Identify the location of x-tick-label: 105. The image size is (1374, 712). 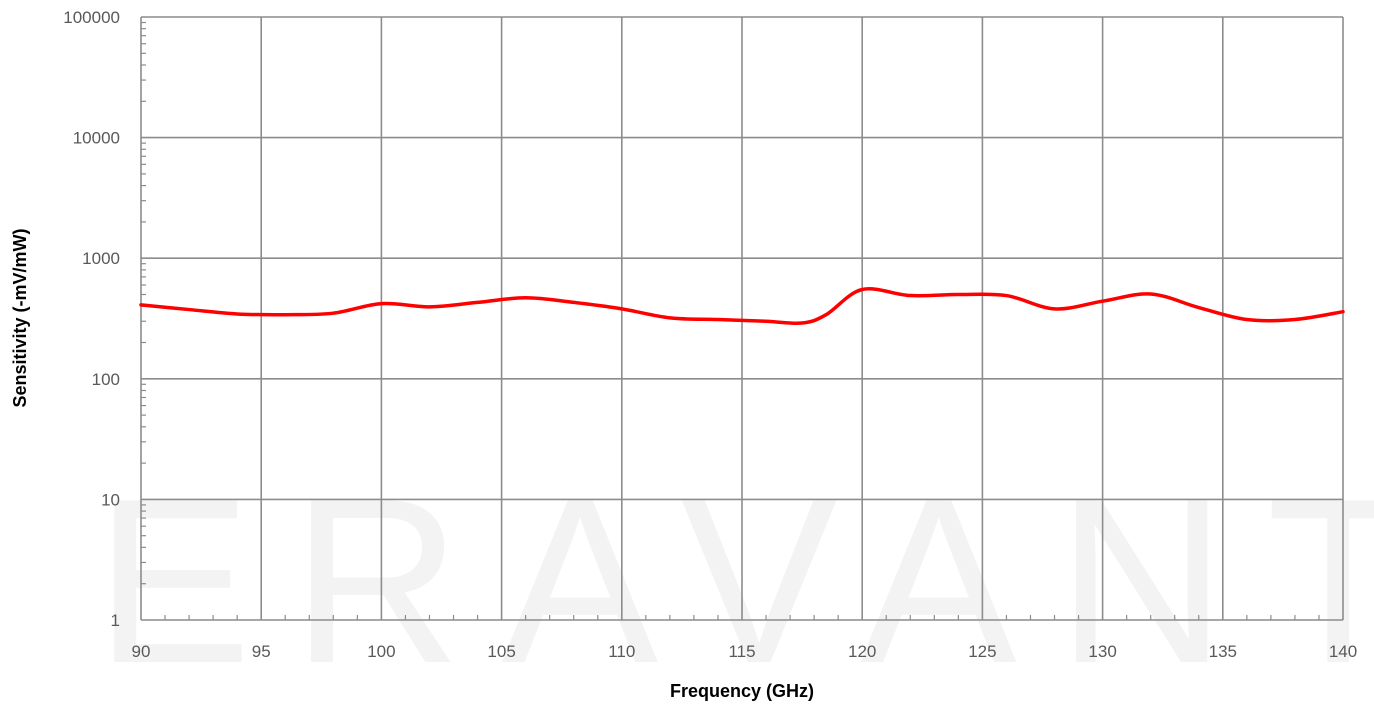
(501, 651).